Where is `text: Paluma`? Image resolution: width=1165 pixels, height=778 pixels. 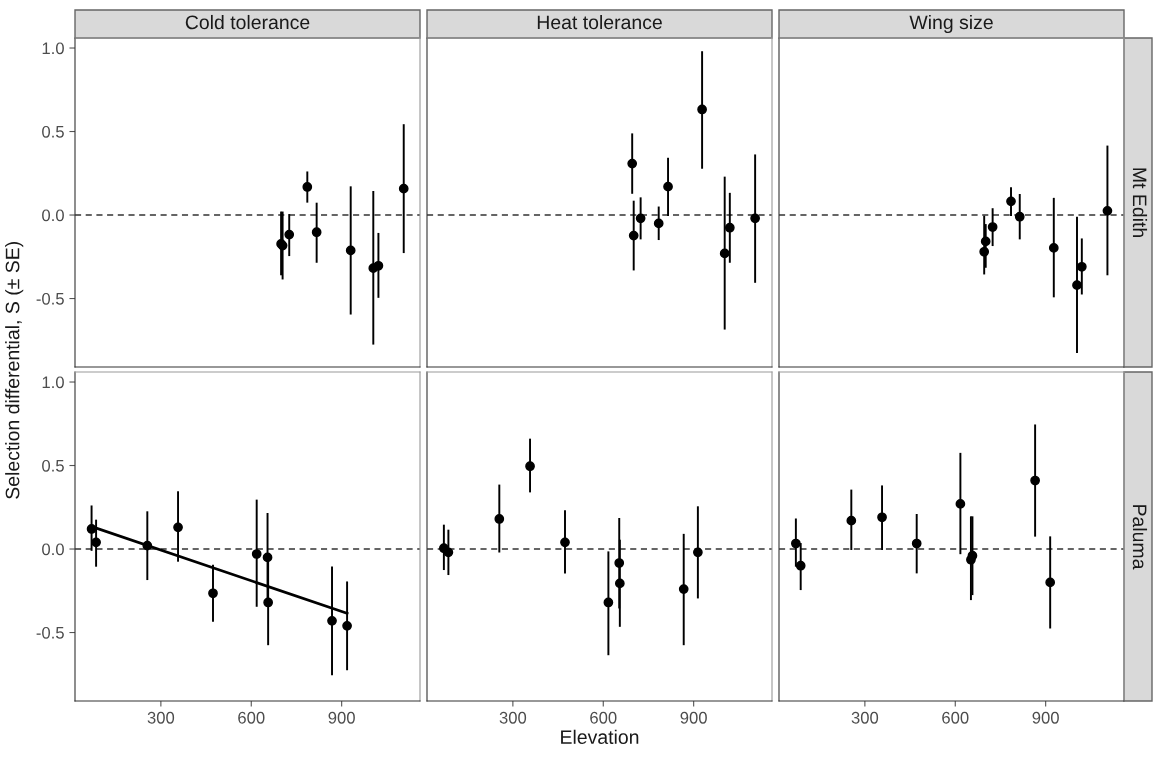 text: Paluma is located at coordinates (1140, 537).